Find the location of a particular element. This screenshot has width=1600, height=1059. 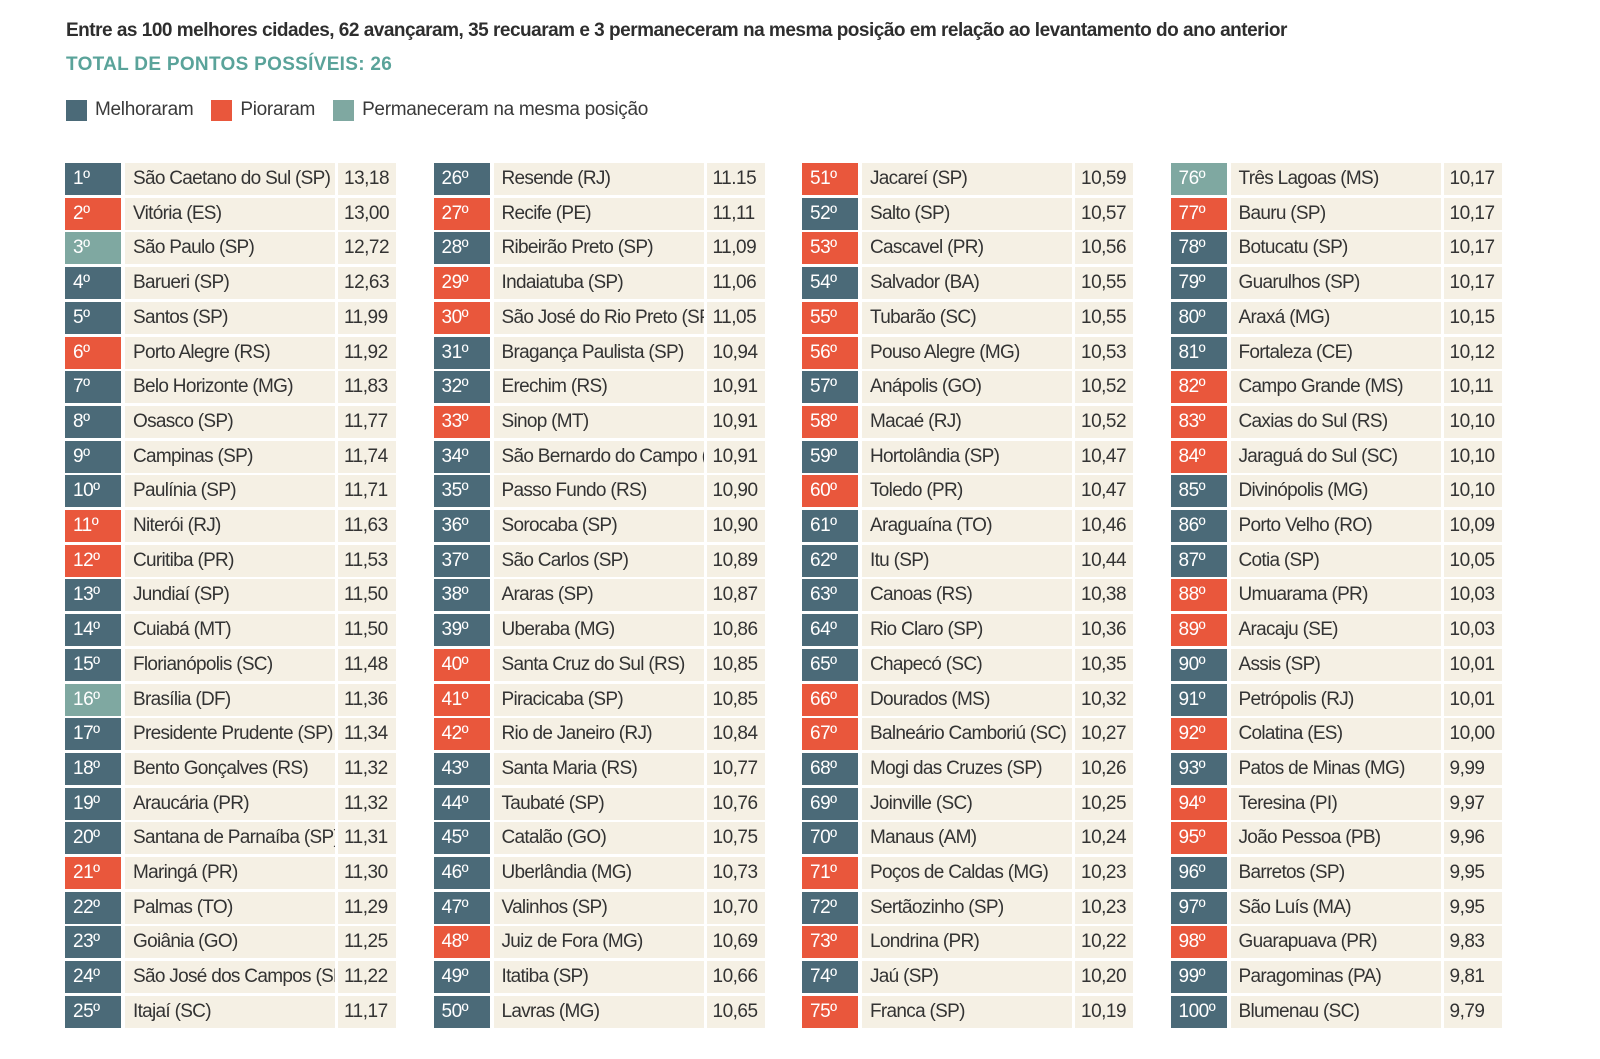

legend-swatch-same is located at coordinates (344, 110).